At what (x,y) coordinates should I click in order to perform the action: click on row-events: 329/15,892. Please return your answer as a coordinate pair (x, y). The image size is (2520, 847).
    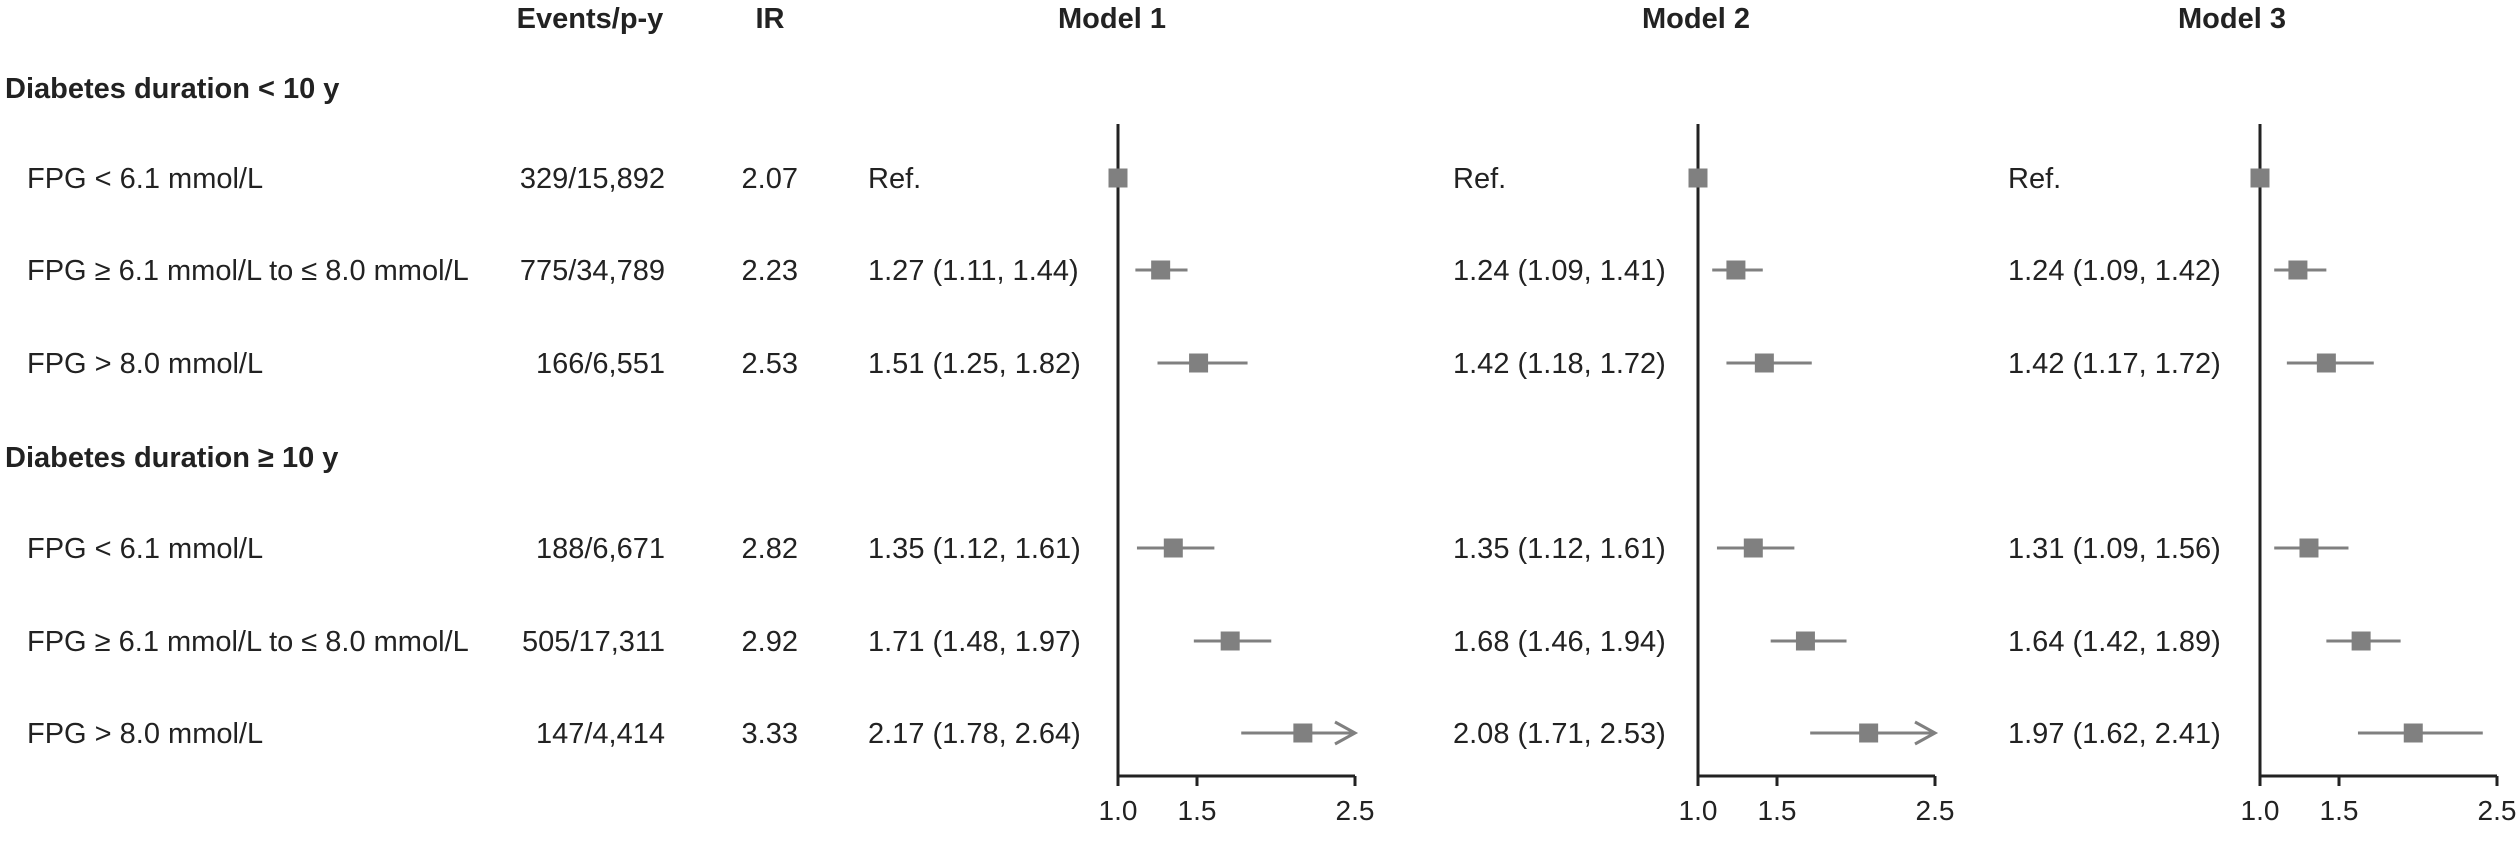
    Looking at the image, I should click on (592, 179).